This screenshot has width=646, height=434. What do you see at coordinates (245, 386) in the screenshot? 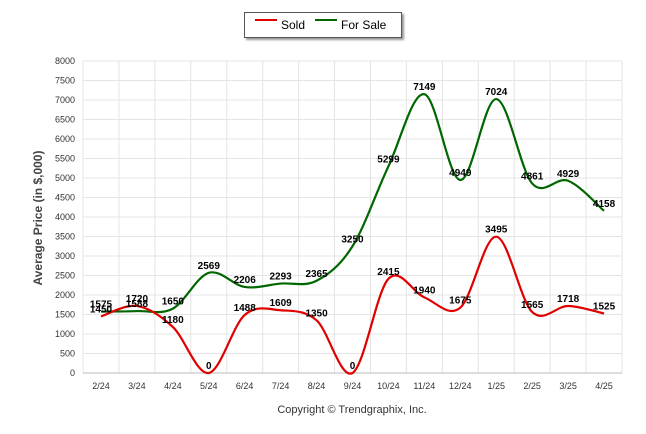
I see `x-tick-6-24: 6/24` at bounding box center [245, 386].